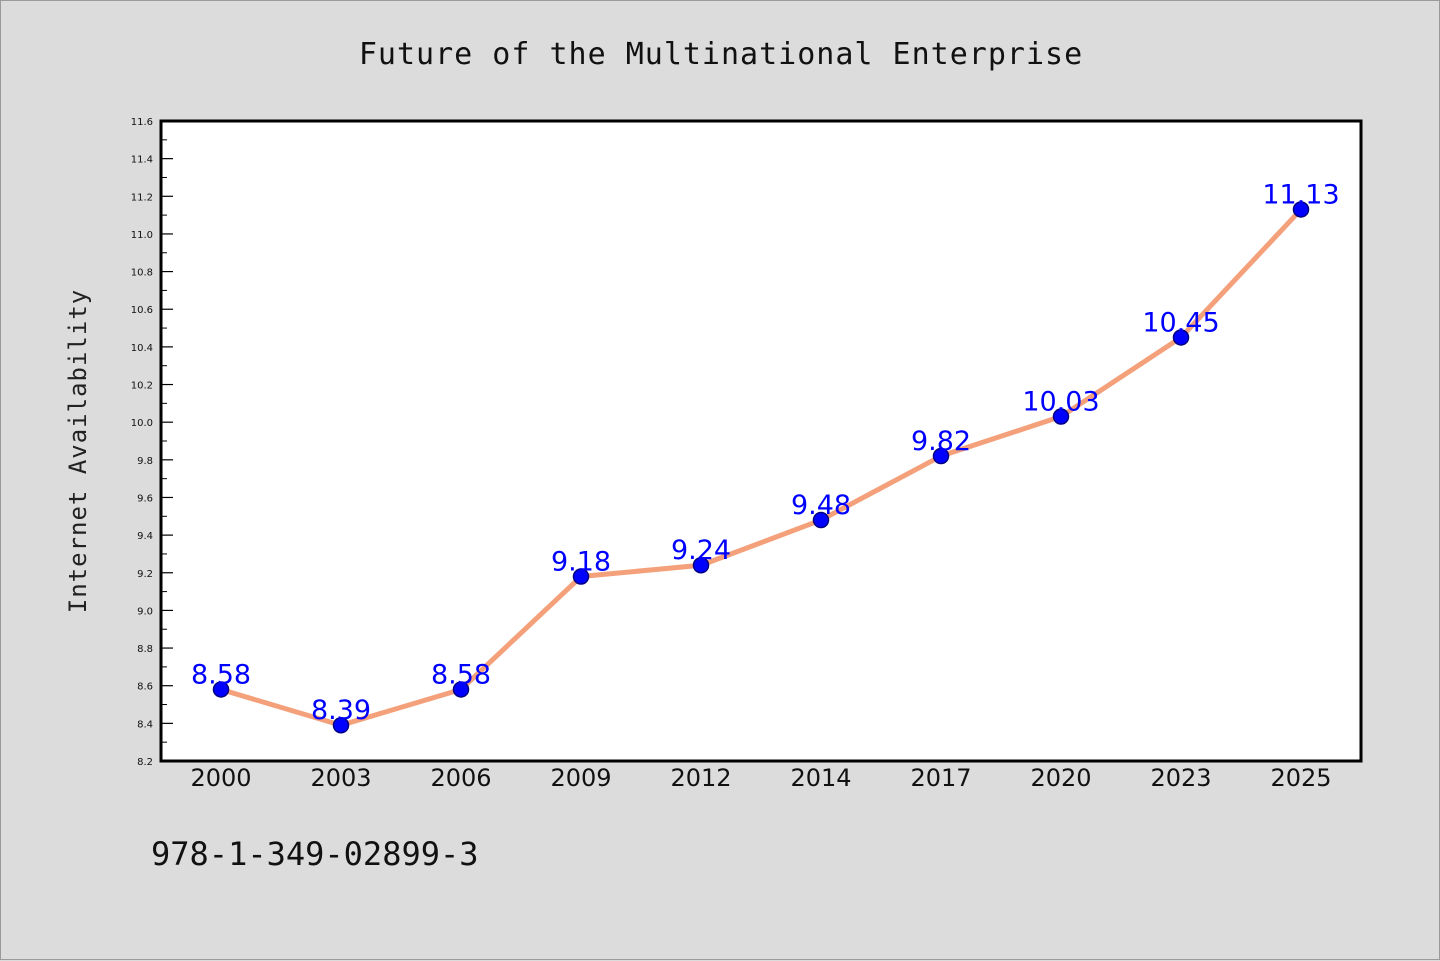  What do you see at coordinates (142, 310) in the screenshot?
I see `y-tick-label: 10.6` at bounding box center [142, 310].